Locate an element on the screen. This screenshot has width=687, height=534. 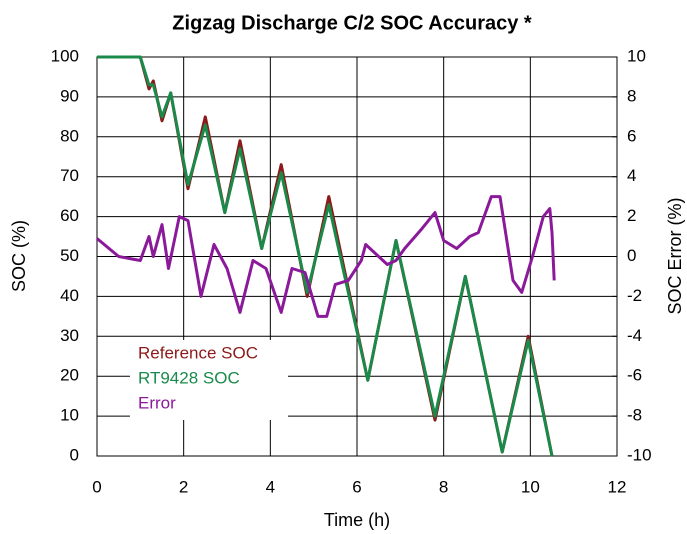
legend-box is located at coordinates (209, 380).